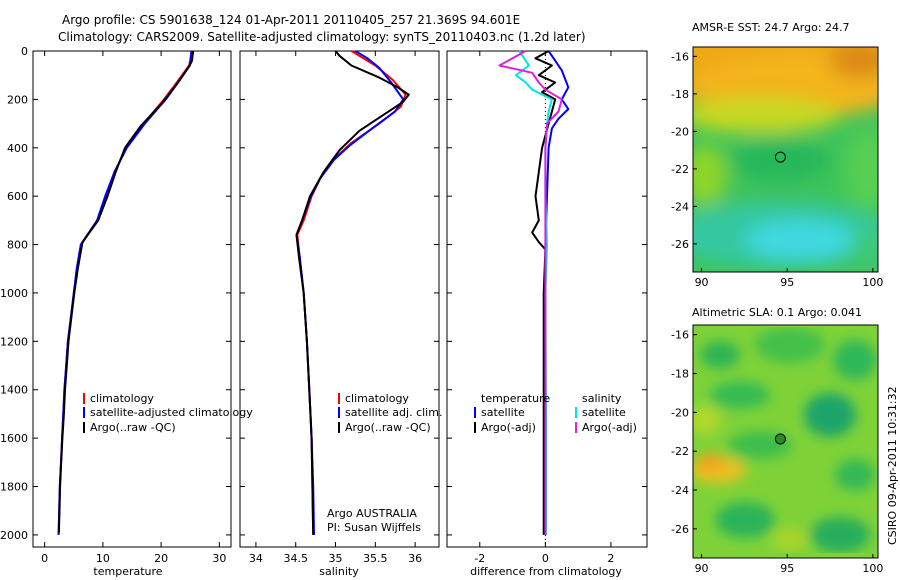 The height and width of the screenshot is (580, 900). What do you see at coordinates (609, 427) in the screenshot?
I see `legend-sal-argo-label: Argo(-adj)` at bounding box center [609, 427].